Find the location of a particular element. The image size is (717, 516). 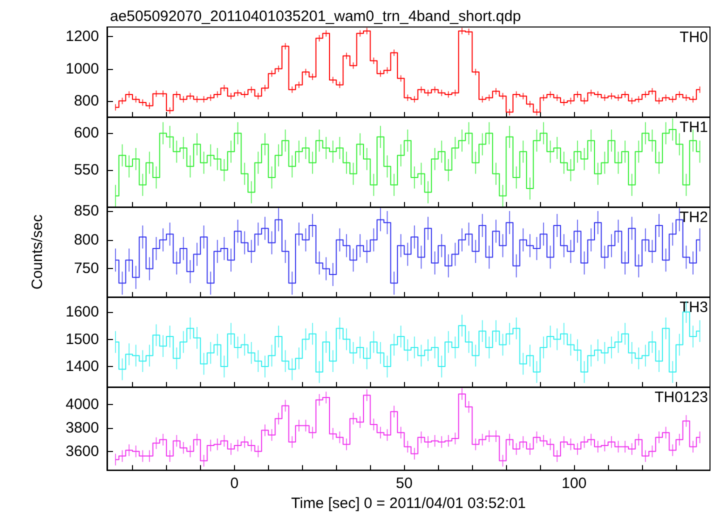

annotation: TH1 is located at coordinates (694, 127).